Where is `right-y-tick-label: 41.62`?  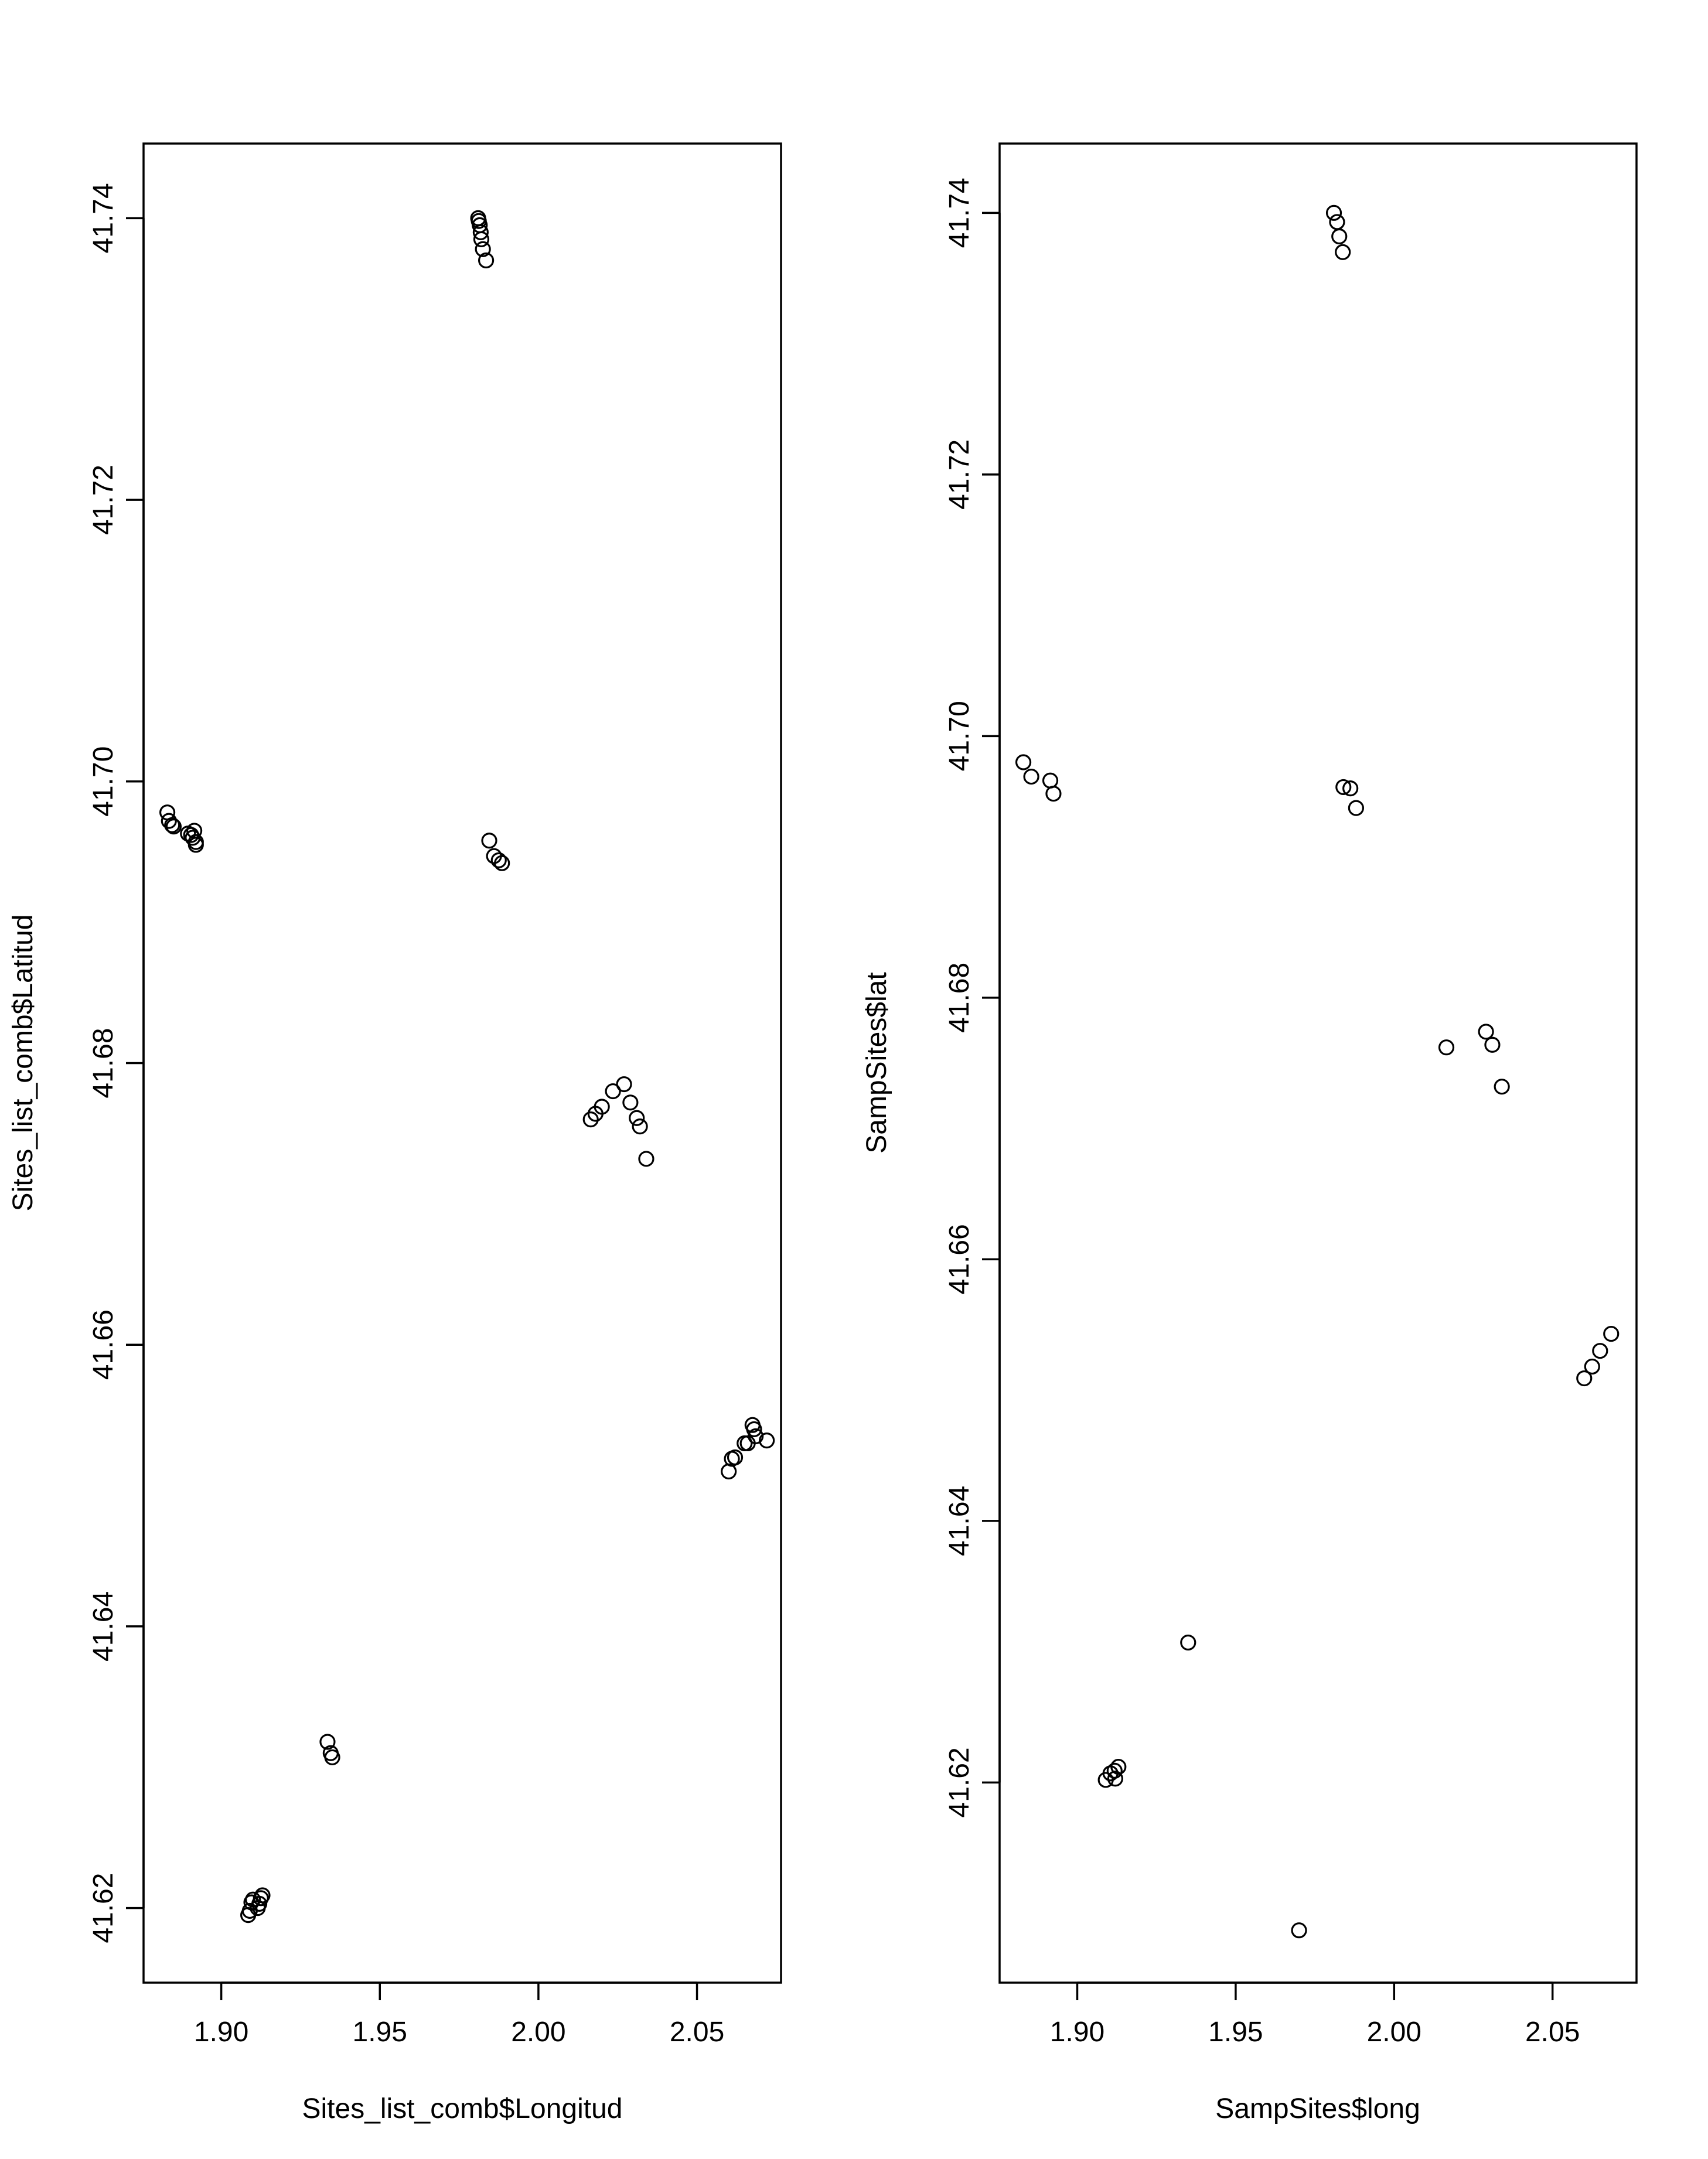 right-y-tick-label: 41.62 is located at coordinates (960, 1782).